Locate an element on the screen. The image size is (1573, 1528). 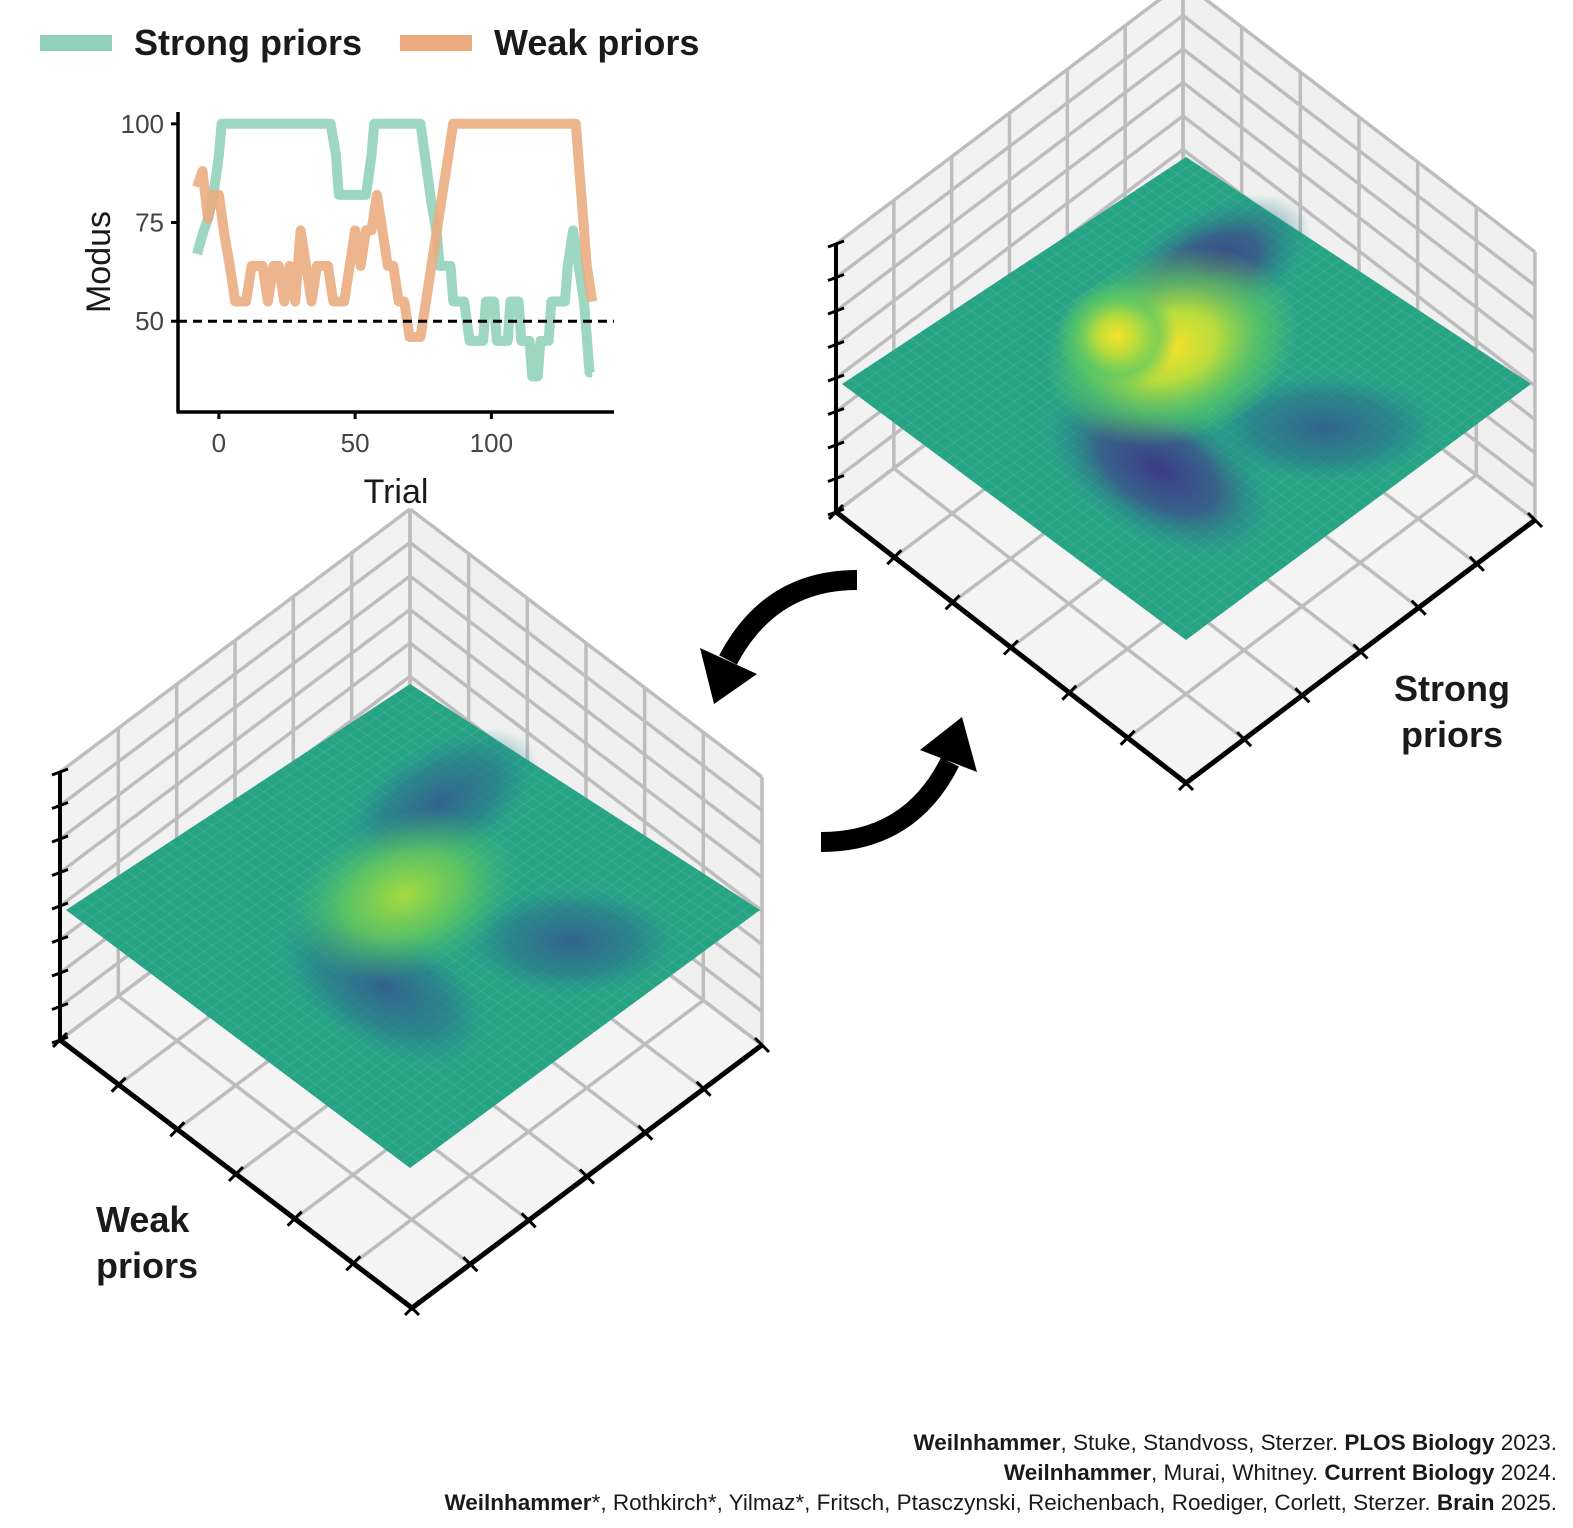
reference-3-year: 2025. is located at coordinates (1525, 1502).